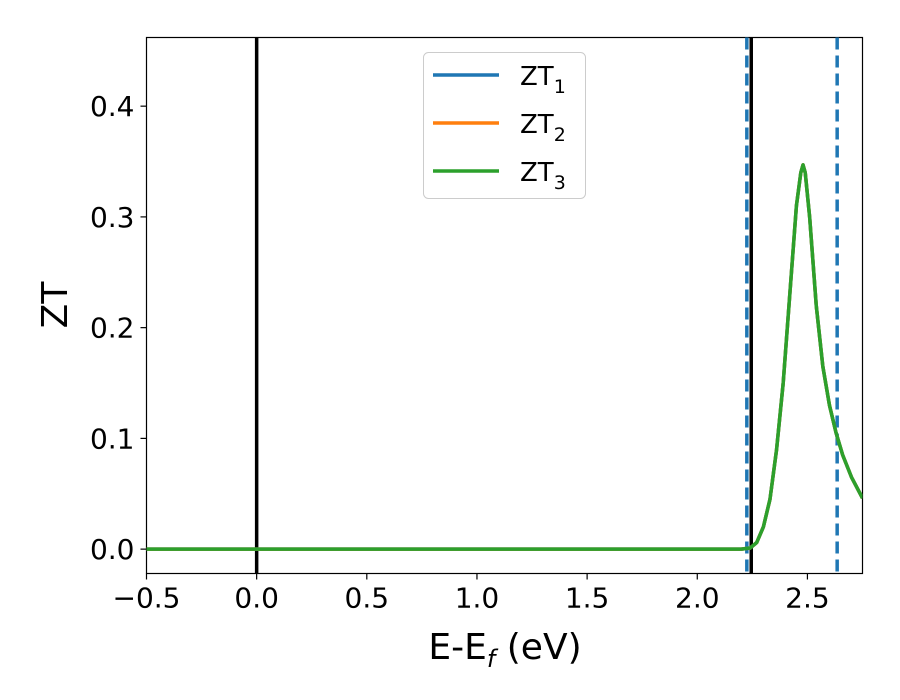 This screenshot has height=700, width=900. I want to click on x-tick-label: 1.0, so click(477, 598).